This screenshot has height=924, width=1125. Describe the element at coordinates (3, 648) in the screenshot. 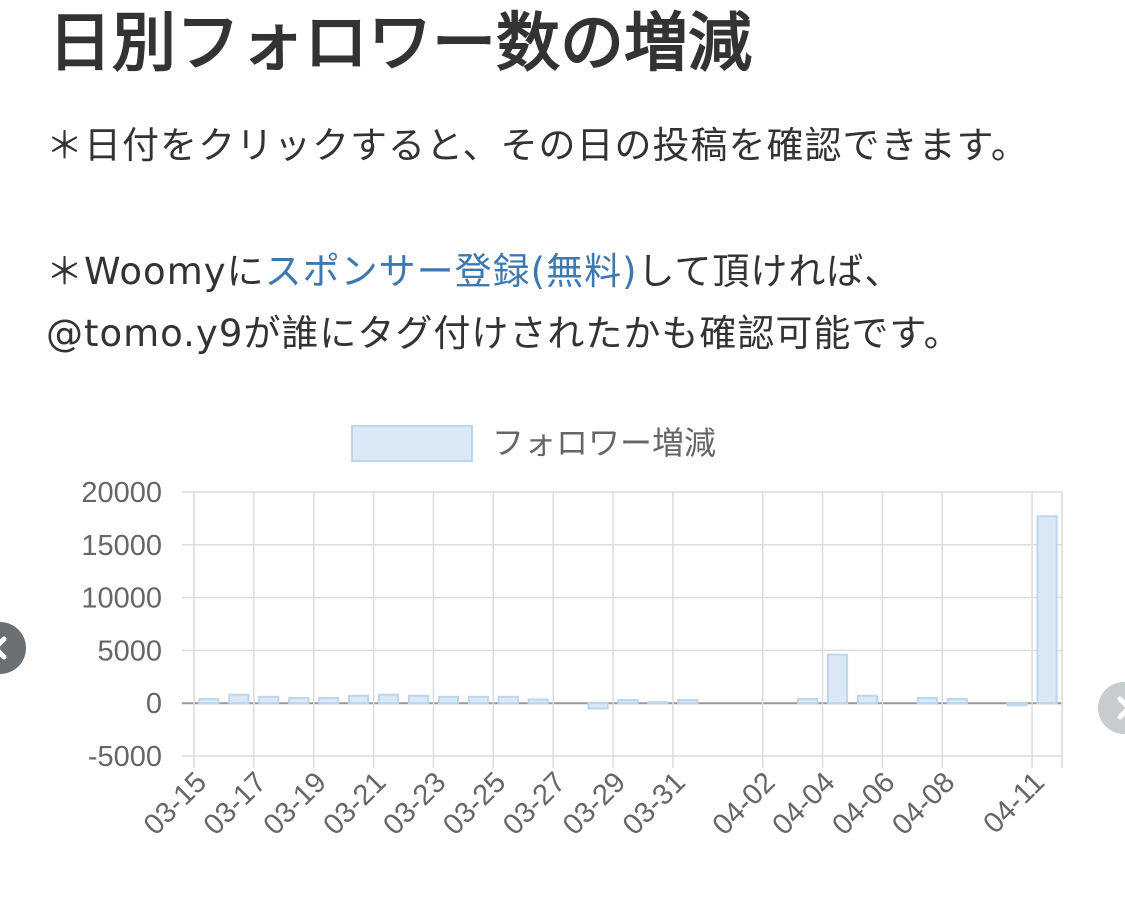

I see `chevron-left-glyph` at that location.